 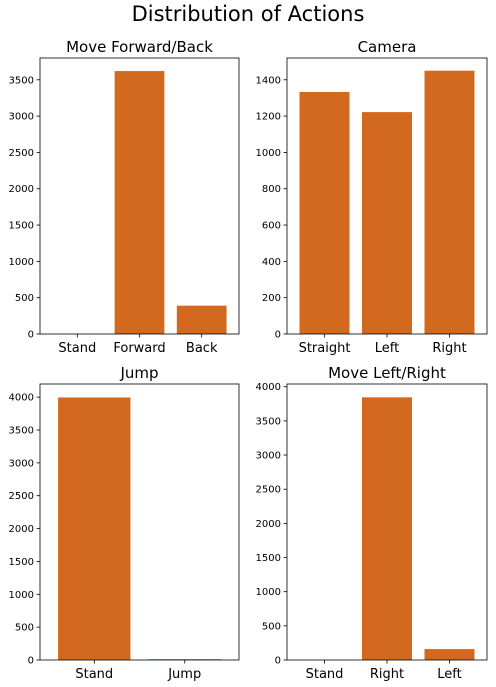 What do you see at coordinates (139, 348) in the screenshot?
I see `x-tick-label-forward: Forward` at bounding box center [139, 348].